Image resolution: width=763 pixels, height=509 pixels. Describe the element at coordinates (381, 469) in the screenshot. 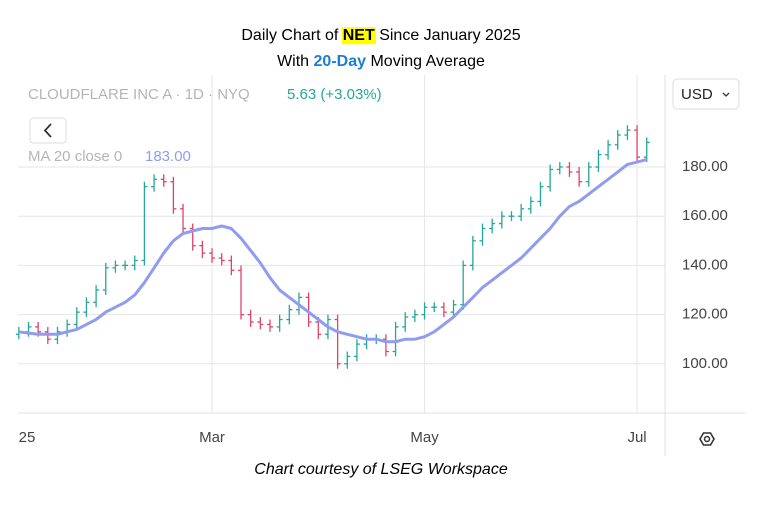

I see `source-note: Chart courtesy of LSEG Workspace` at that location.